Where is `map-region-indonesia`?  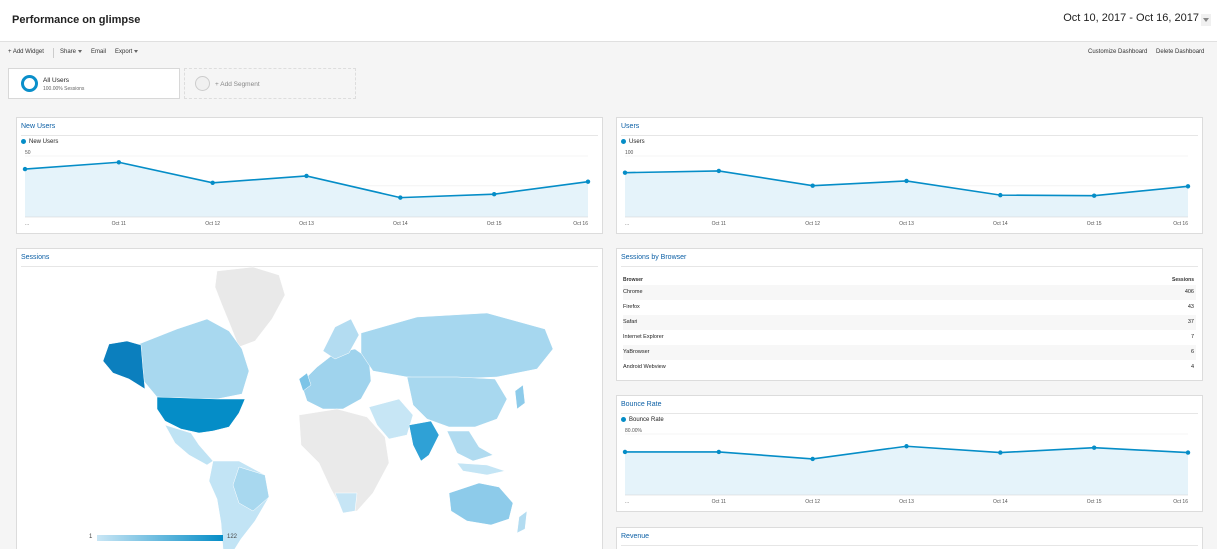 map-region-indonesia is located at coordinates (481, 469).